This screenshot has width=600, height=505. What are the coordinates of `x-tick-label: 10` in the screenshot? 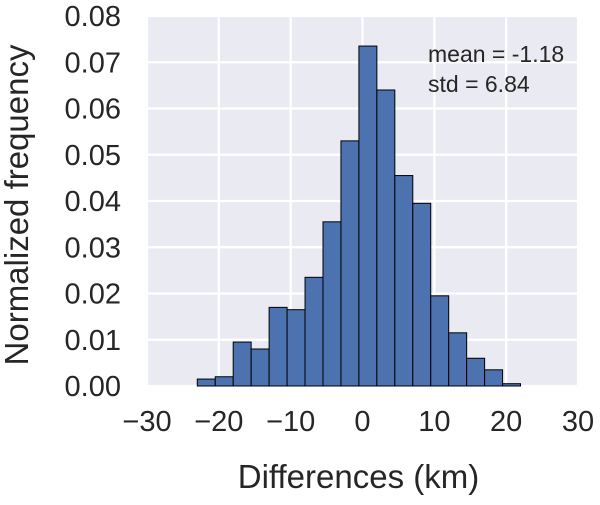 It's located at (434, 422).